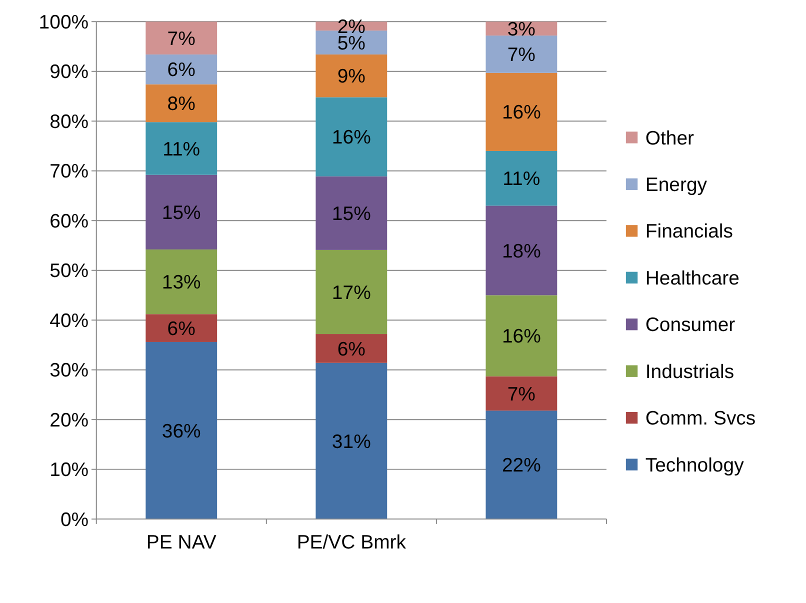 The image size is (806, 603). I want to click on legend-label: Energy, so click(676, 185).